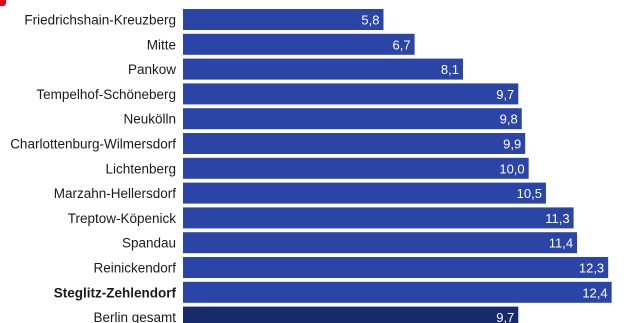 The image size is (631, 323). Describe the element at coordinates (354, 143) in the screenshot. I see `bar-charlottenburg-wilmersdorf` at that location.